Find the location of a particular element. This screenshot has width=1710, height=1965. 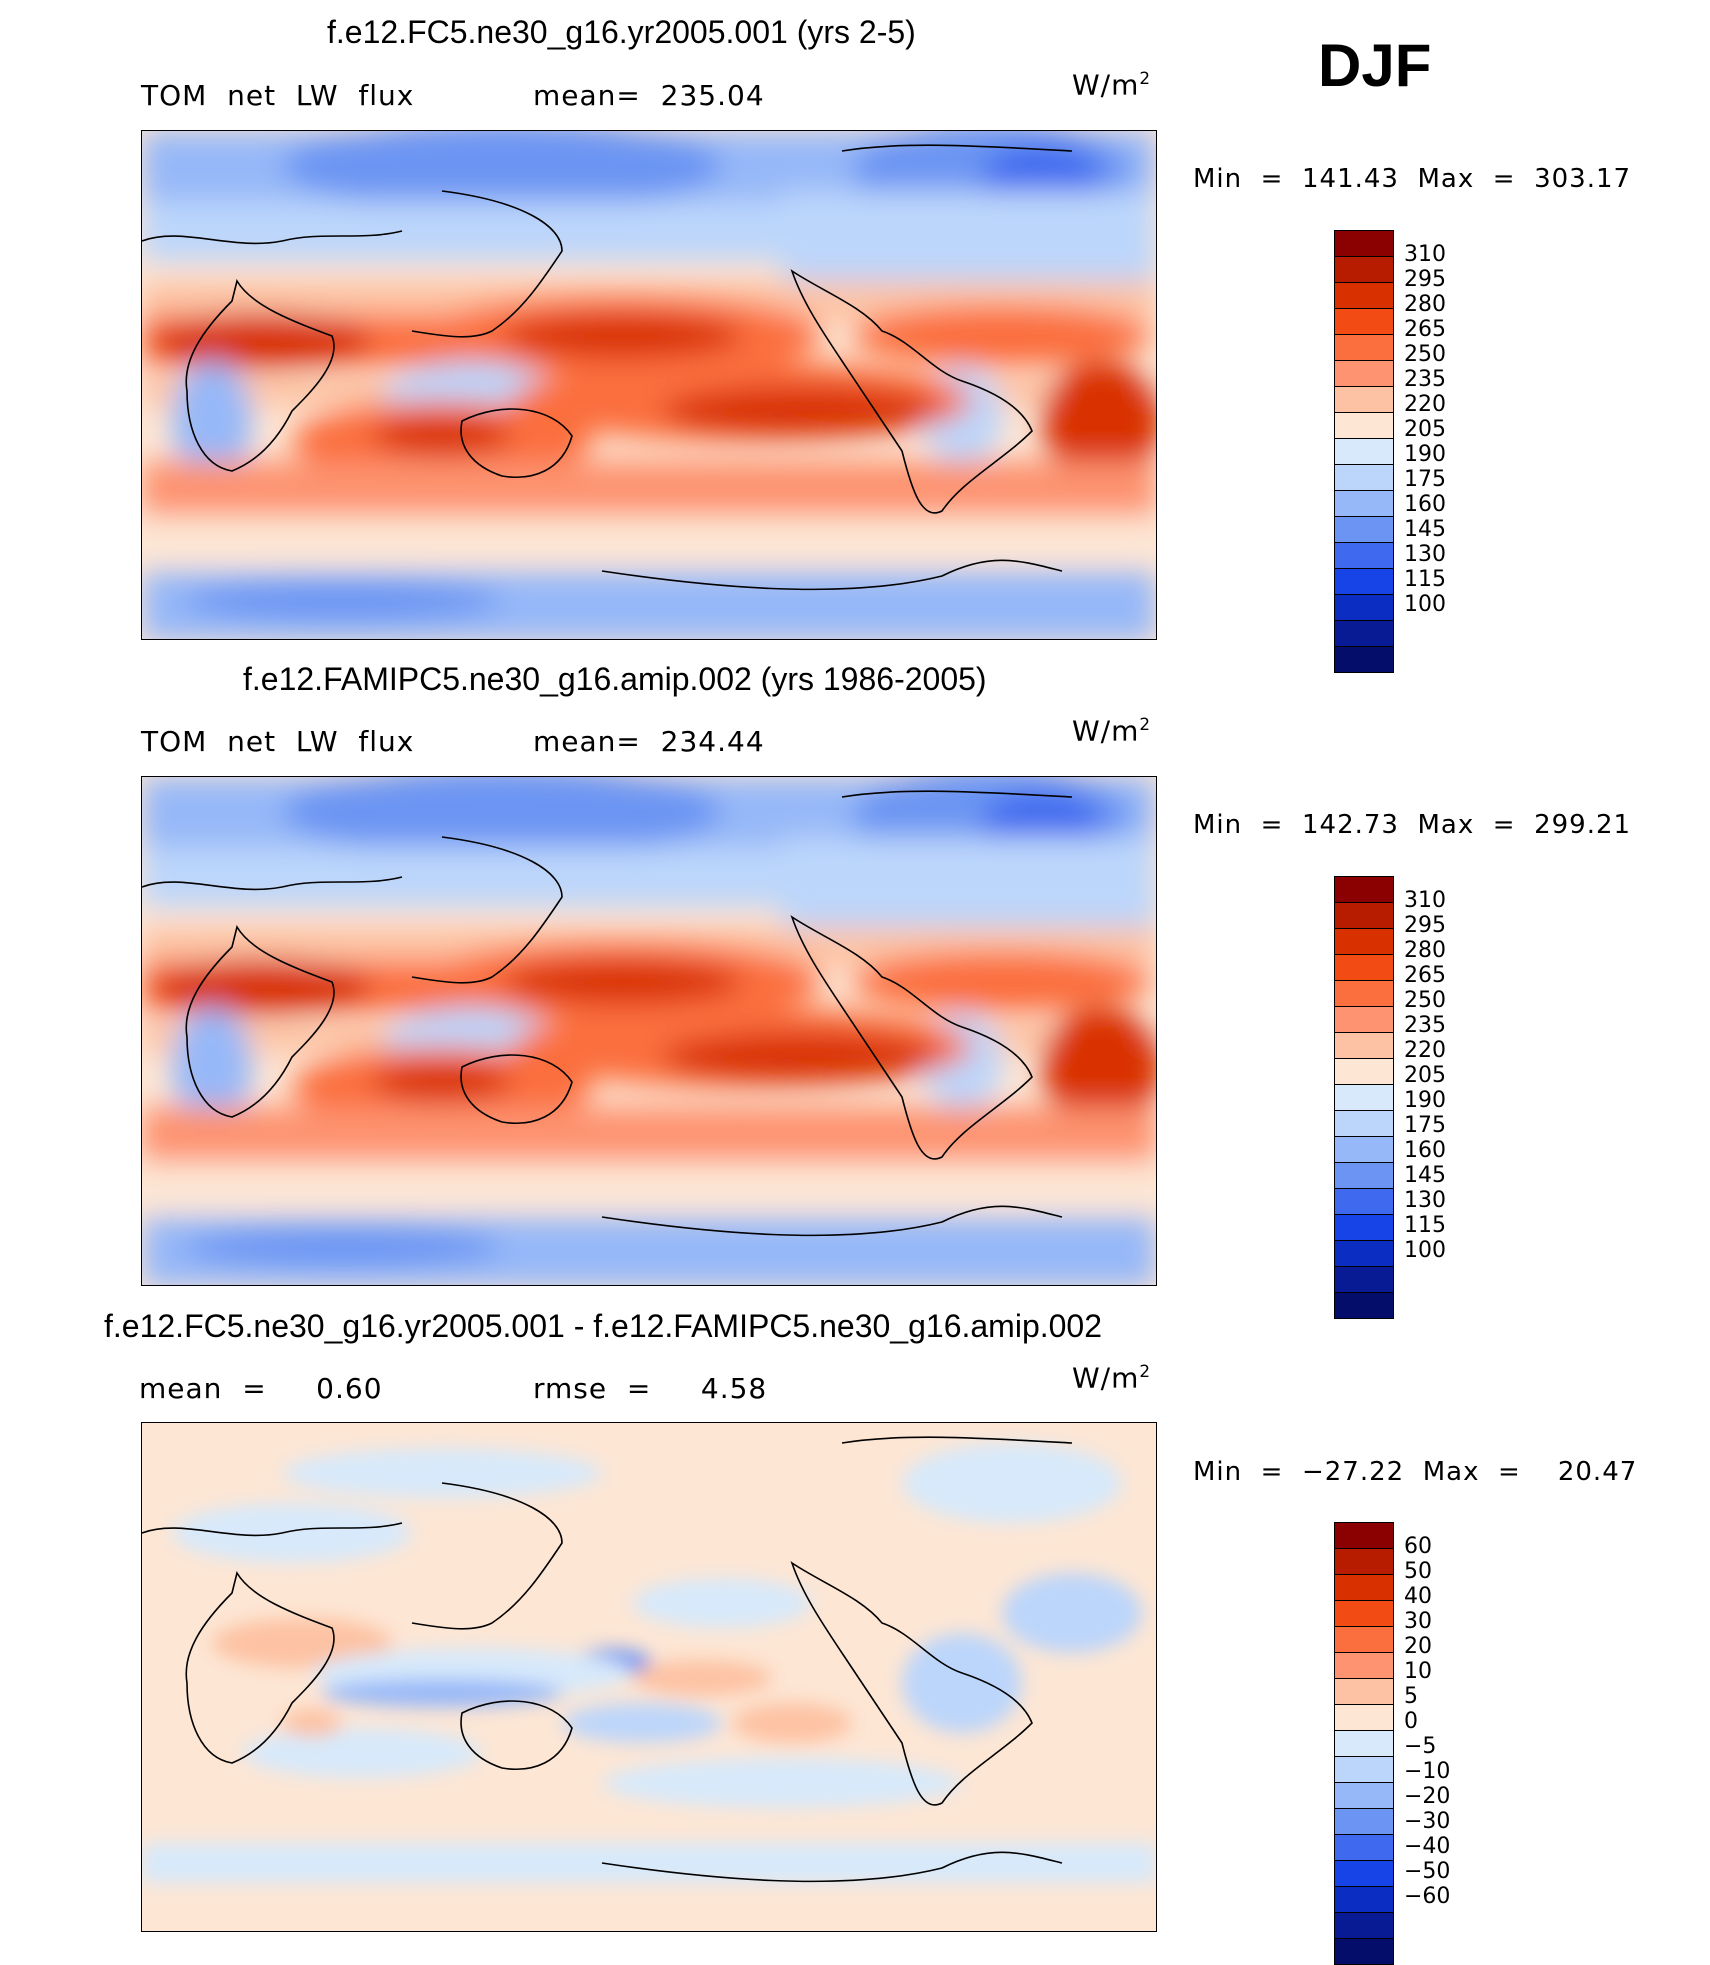

panel-1-colorbar-tick-14: 100 is located at coordinates (1425, 604).